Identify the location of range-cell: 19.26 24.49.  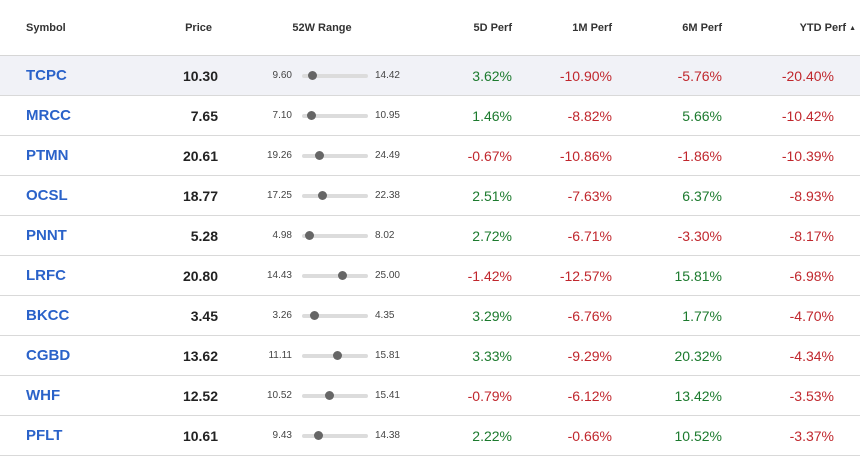
(322, 155).